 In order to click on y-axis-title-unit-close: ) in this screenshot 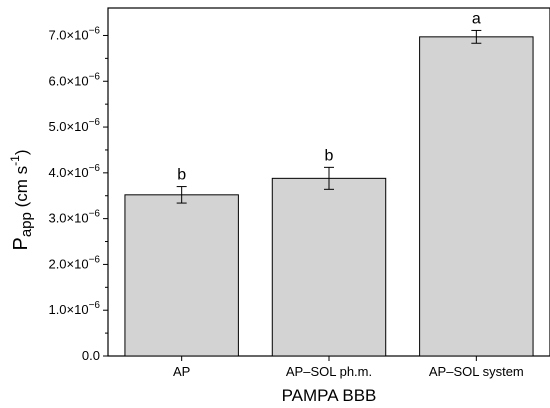, I will do `click(21, 153)`.